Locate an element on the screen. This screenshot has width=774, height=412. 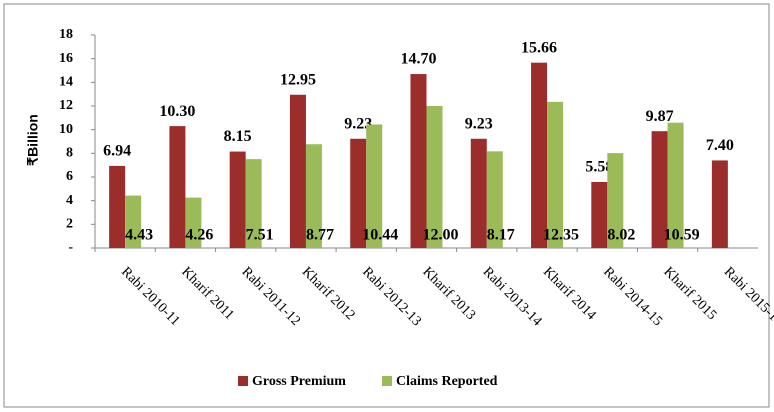
legend-label: Claims Reported is located at coordinates (447, 381).